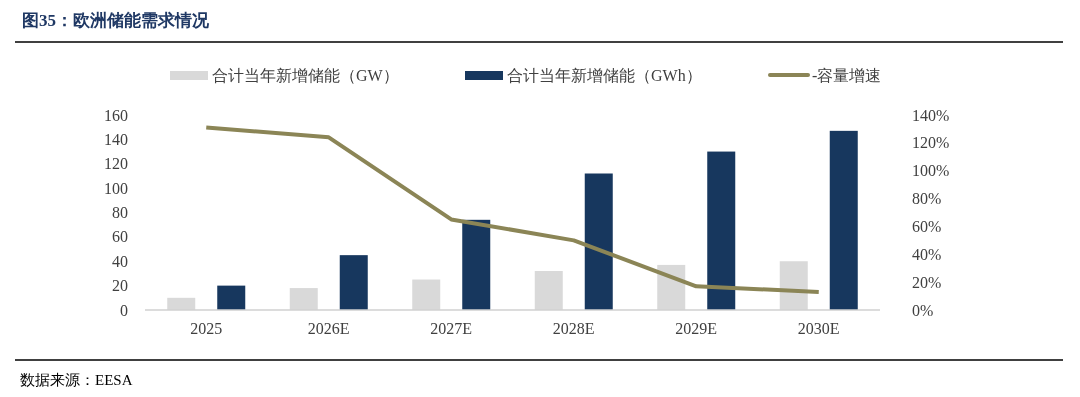 Image resolution: width=1080 pixels, height=397 pixels. What do you see at coordinates (124, 310) in the screenshot?
I see `y-tick-label: 0` at bounding box center [124, 310].